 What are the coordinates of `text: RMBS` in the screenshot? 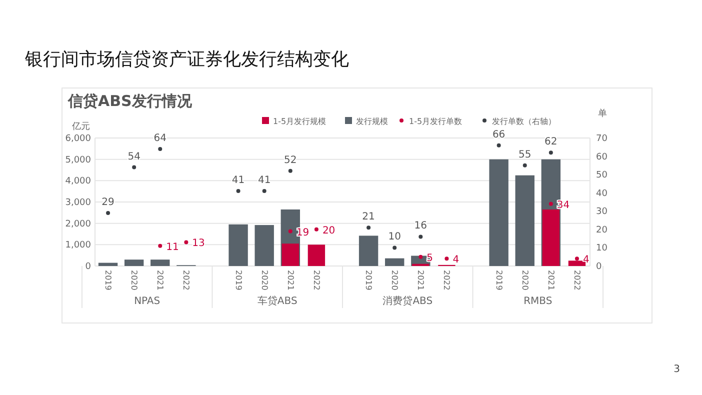 It's located at (538, 301).